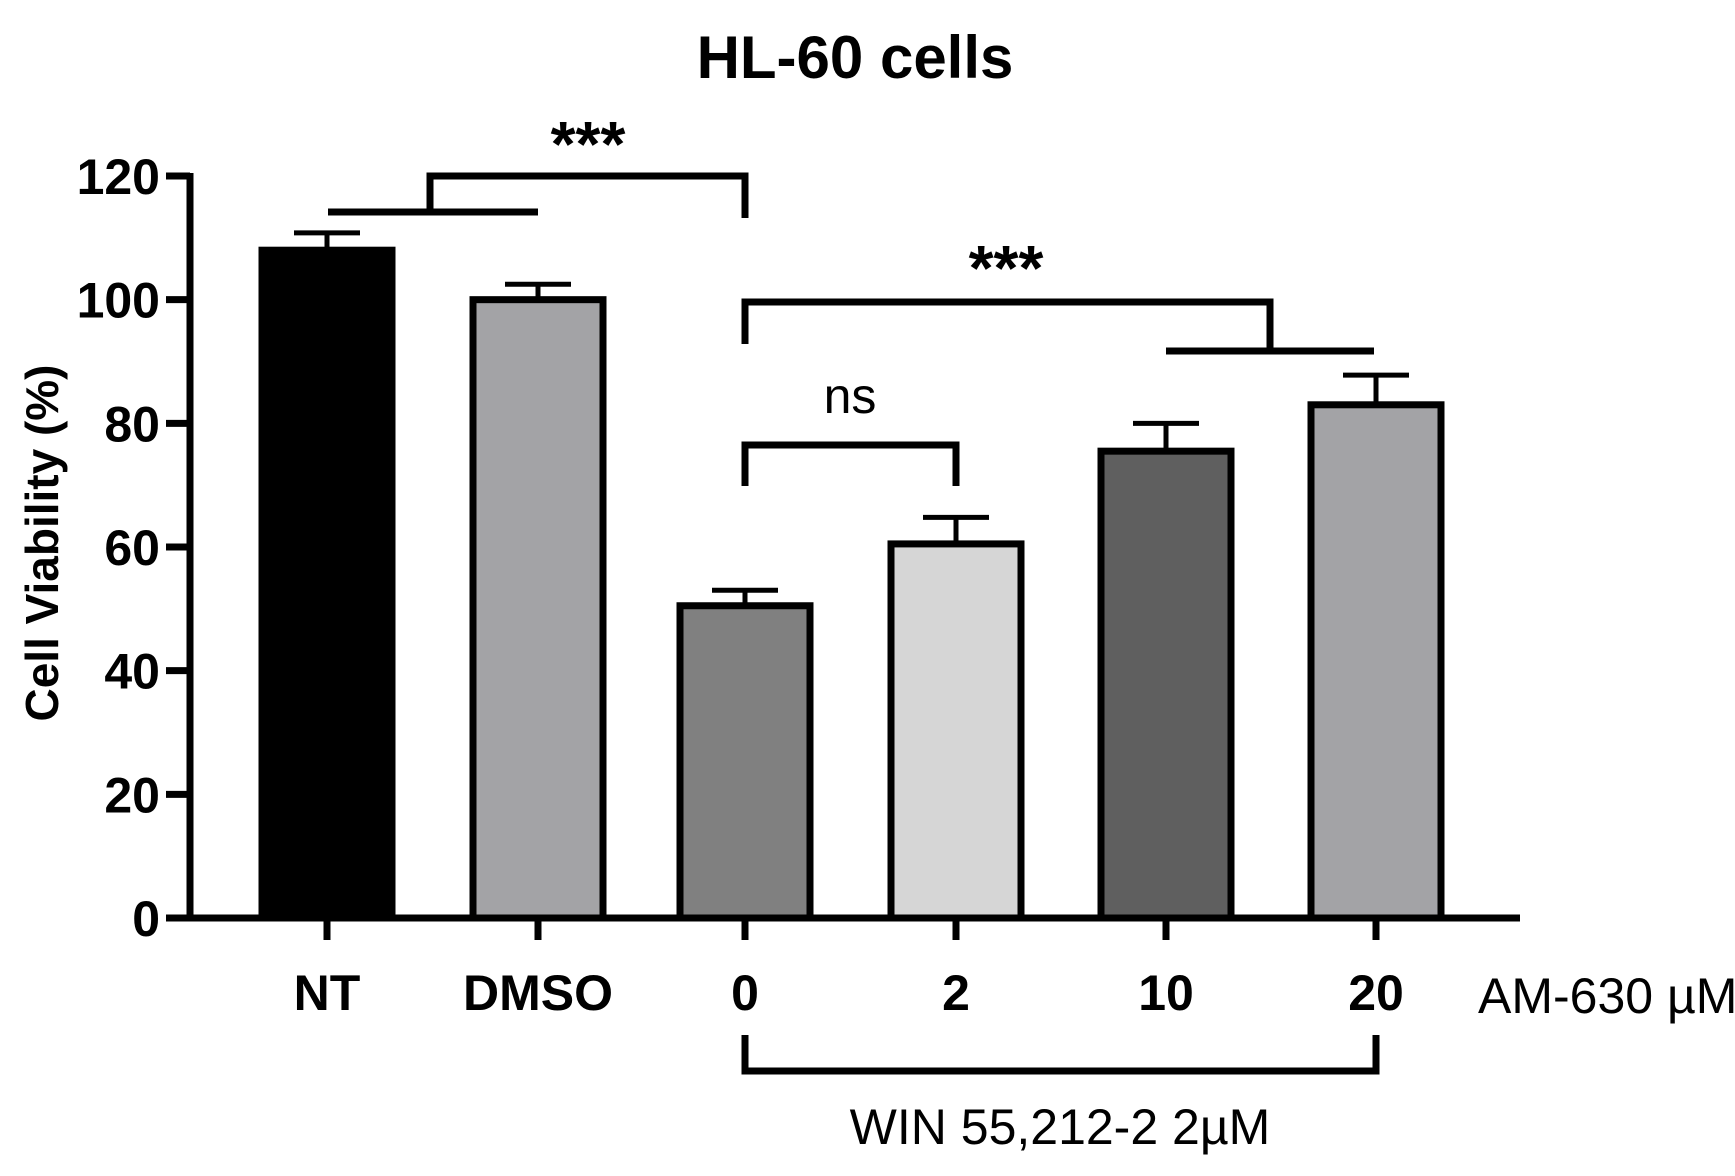 The height and width of the screenshot is (1176, 1735). I want to click on y-tick-label: 80, so click(132, 424).